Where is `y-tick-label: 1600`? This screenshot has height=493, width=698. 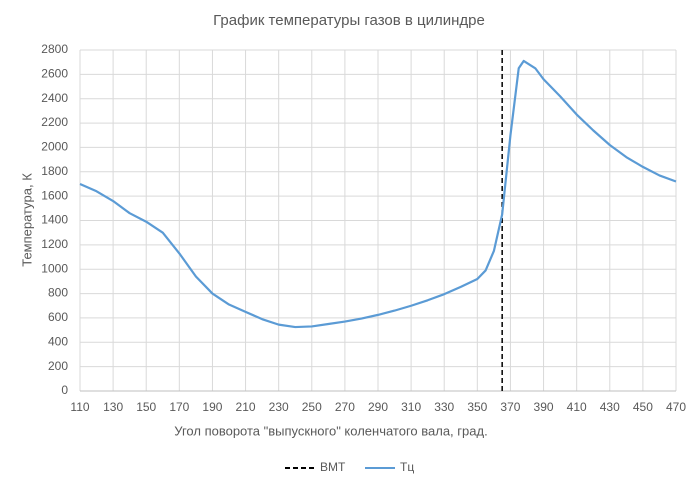 y-tick-label: 1600 is located at coordinates (54, 195).